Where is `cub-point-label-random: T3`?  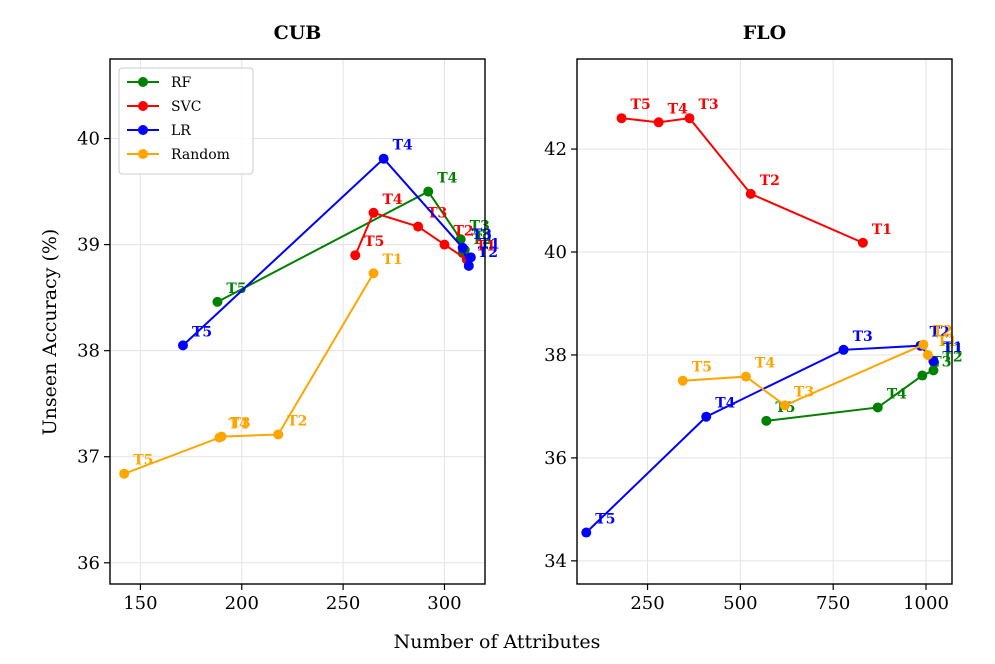 cub-point-label-random: T3 is located at coordinates (240, 424).